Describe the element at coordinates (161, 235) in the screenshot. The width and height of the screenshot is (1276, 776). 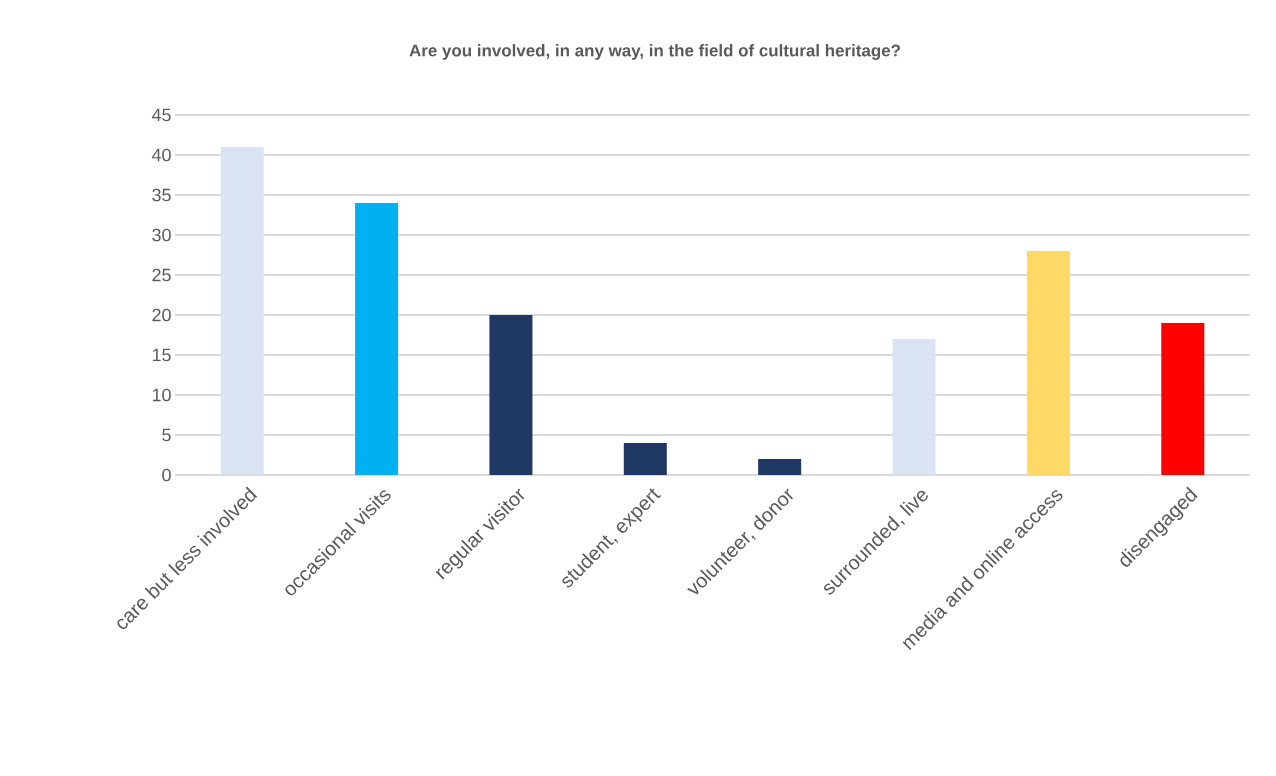
I see `y-tick-label: 30` at that location.